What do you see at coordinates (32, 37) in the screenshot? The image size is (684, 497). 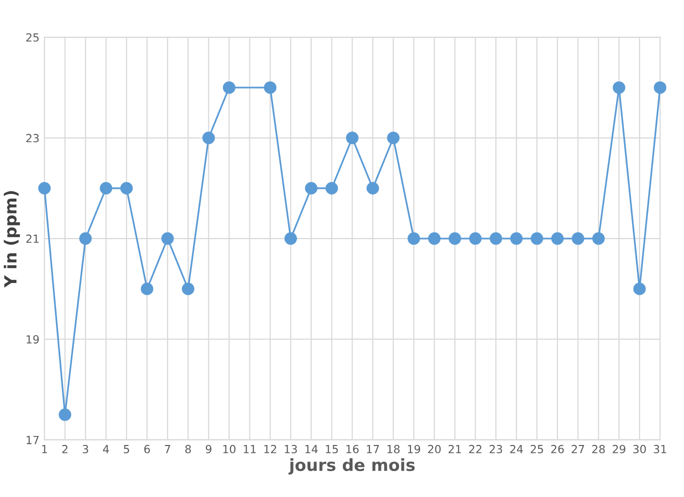 I see `y-tick-label: 25` at bounding box center [32, 37].